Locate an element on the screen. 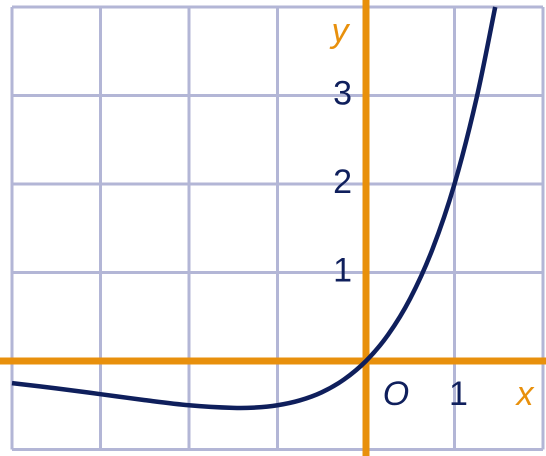 This screenshot has width=546, height=456. y-tick-label: 3 is located at coordinates (342, 93).